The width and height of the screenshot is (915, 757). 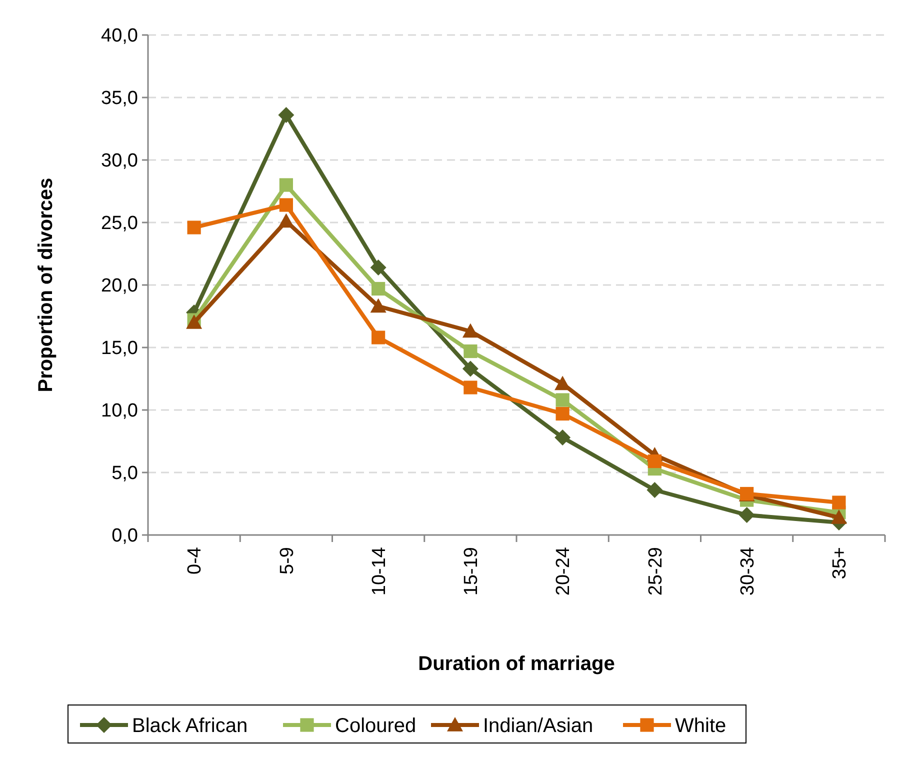 I want to click on x-tick-label: 5-9, so click(x=287, y=560).